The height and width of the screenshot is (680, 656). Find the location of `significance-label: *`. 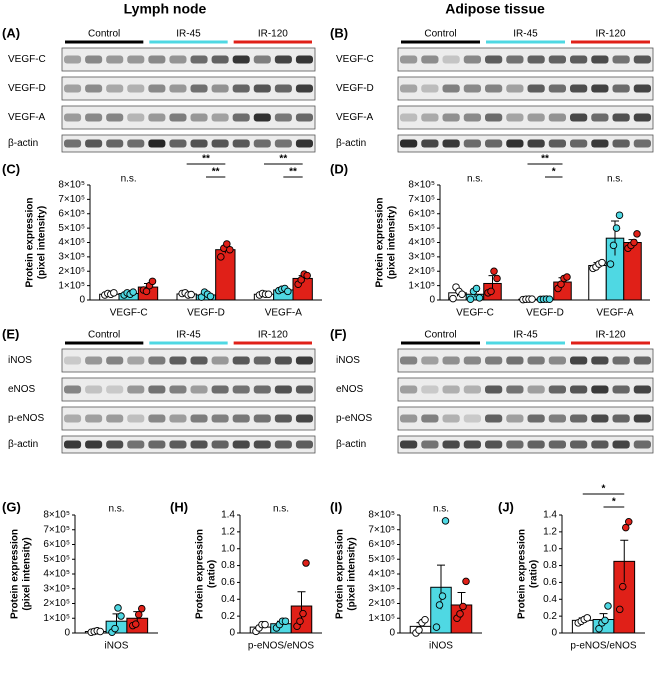

significance-label: * is located at coordinates (554, 172).